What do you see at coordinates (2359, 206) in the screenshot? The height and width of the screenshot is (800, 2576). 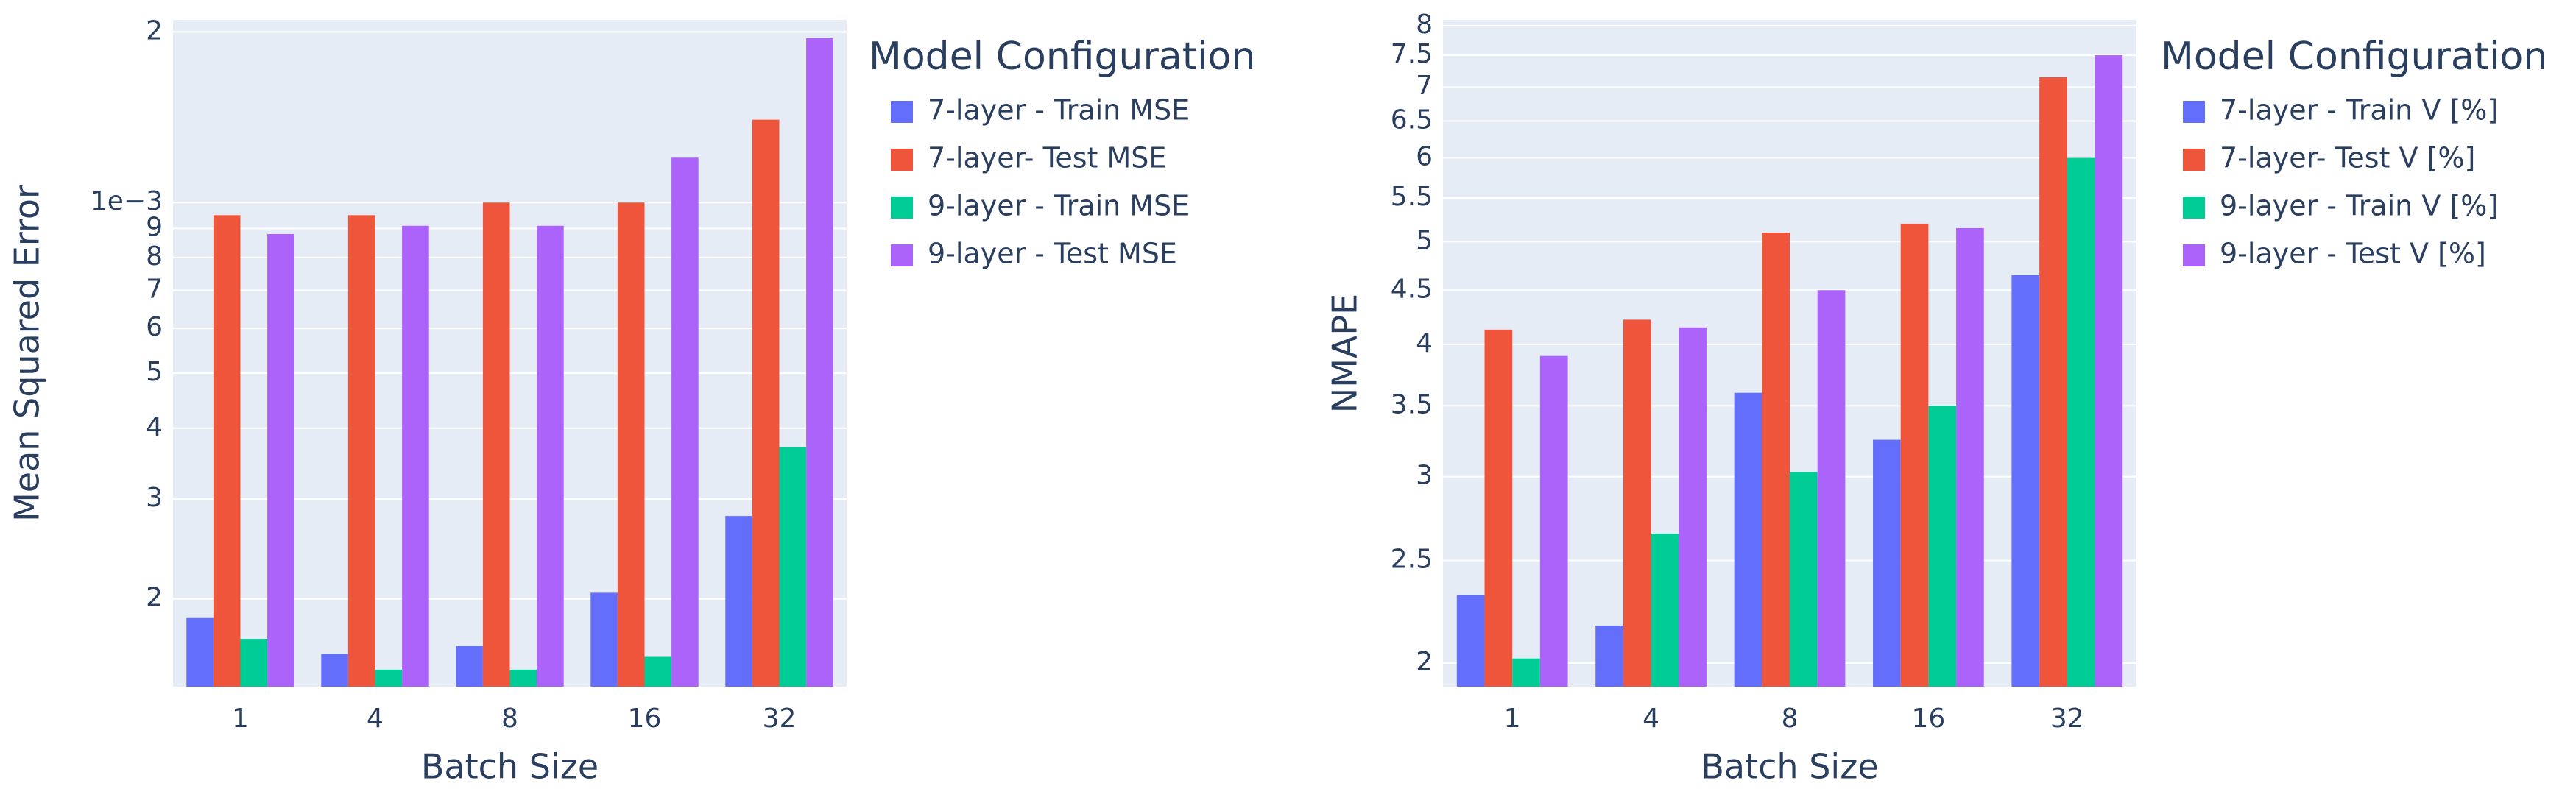 I see `legend-entry: 9-layer - Train V [%]` at bounding box center [2359, 206].